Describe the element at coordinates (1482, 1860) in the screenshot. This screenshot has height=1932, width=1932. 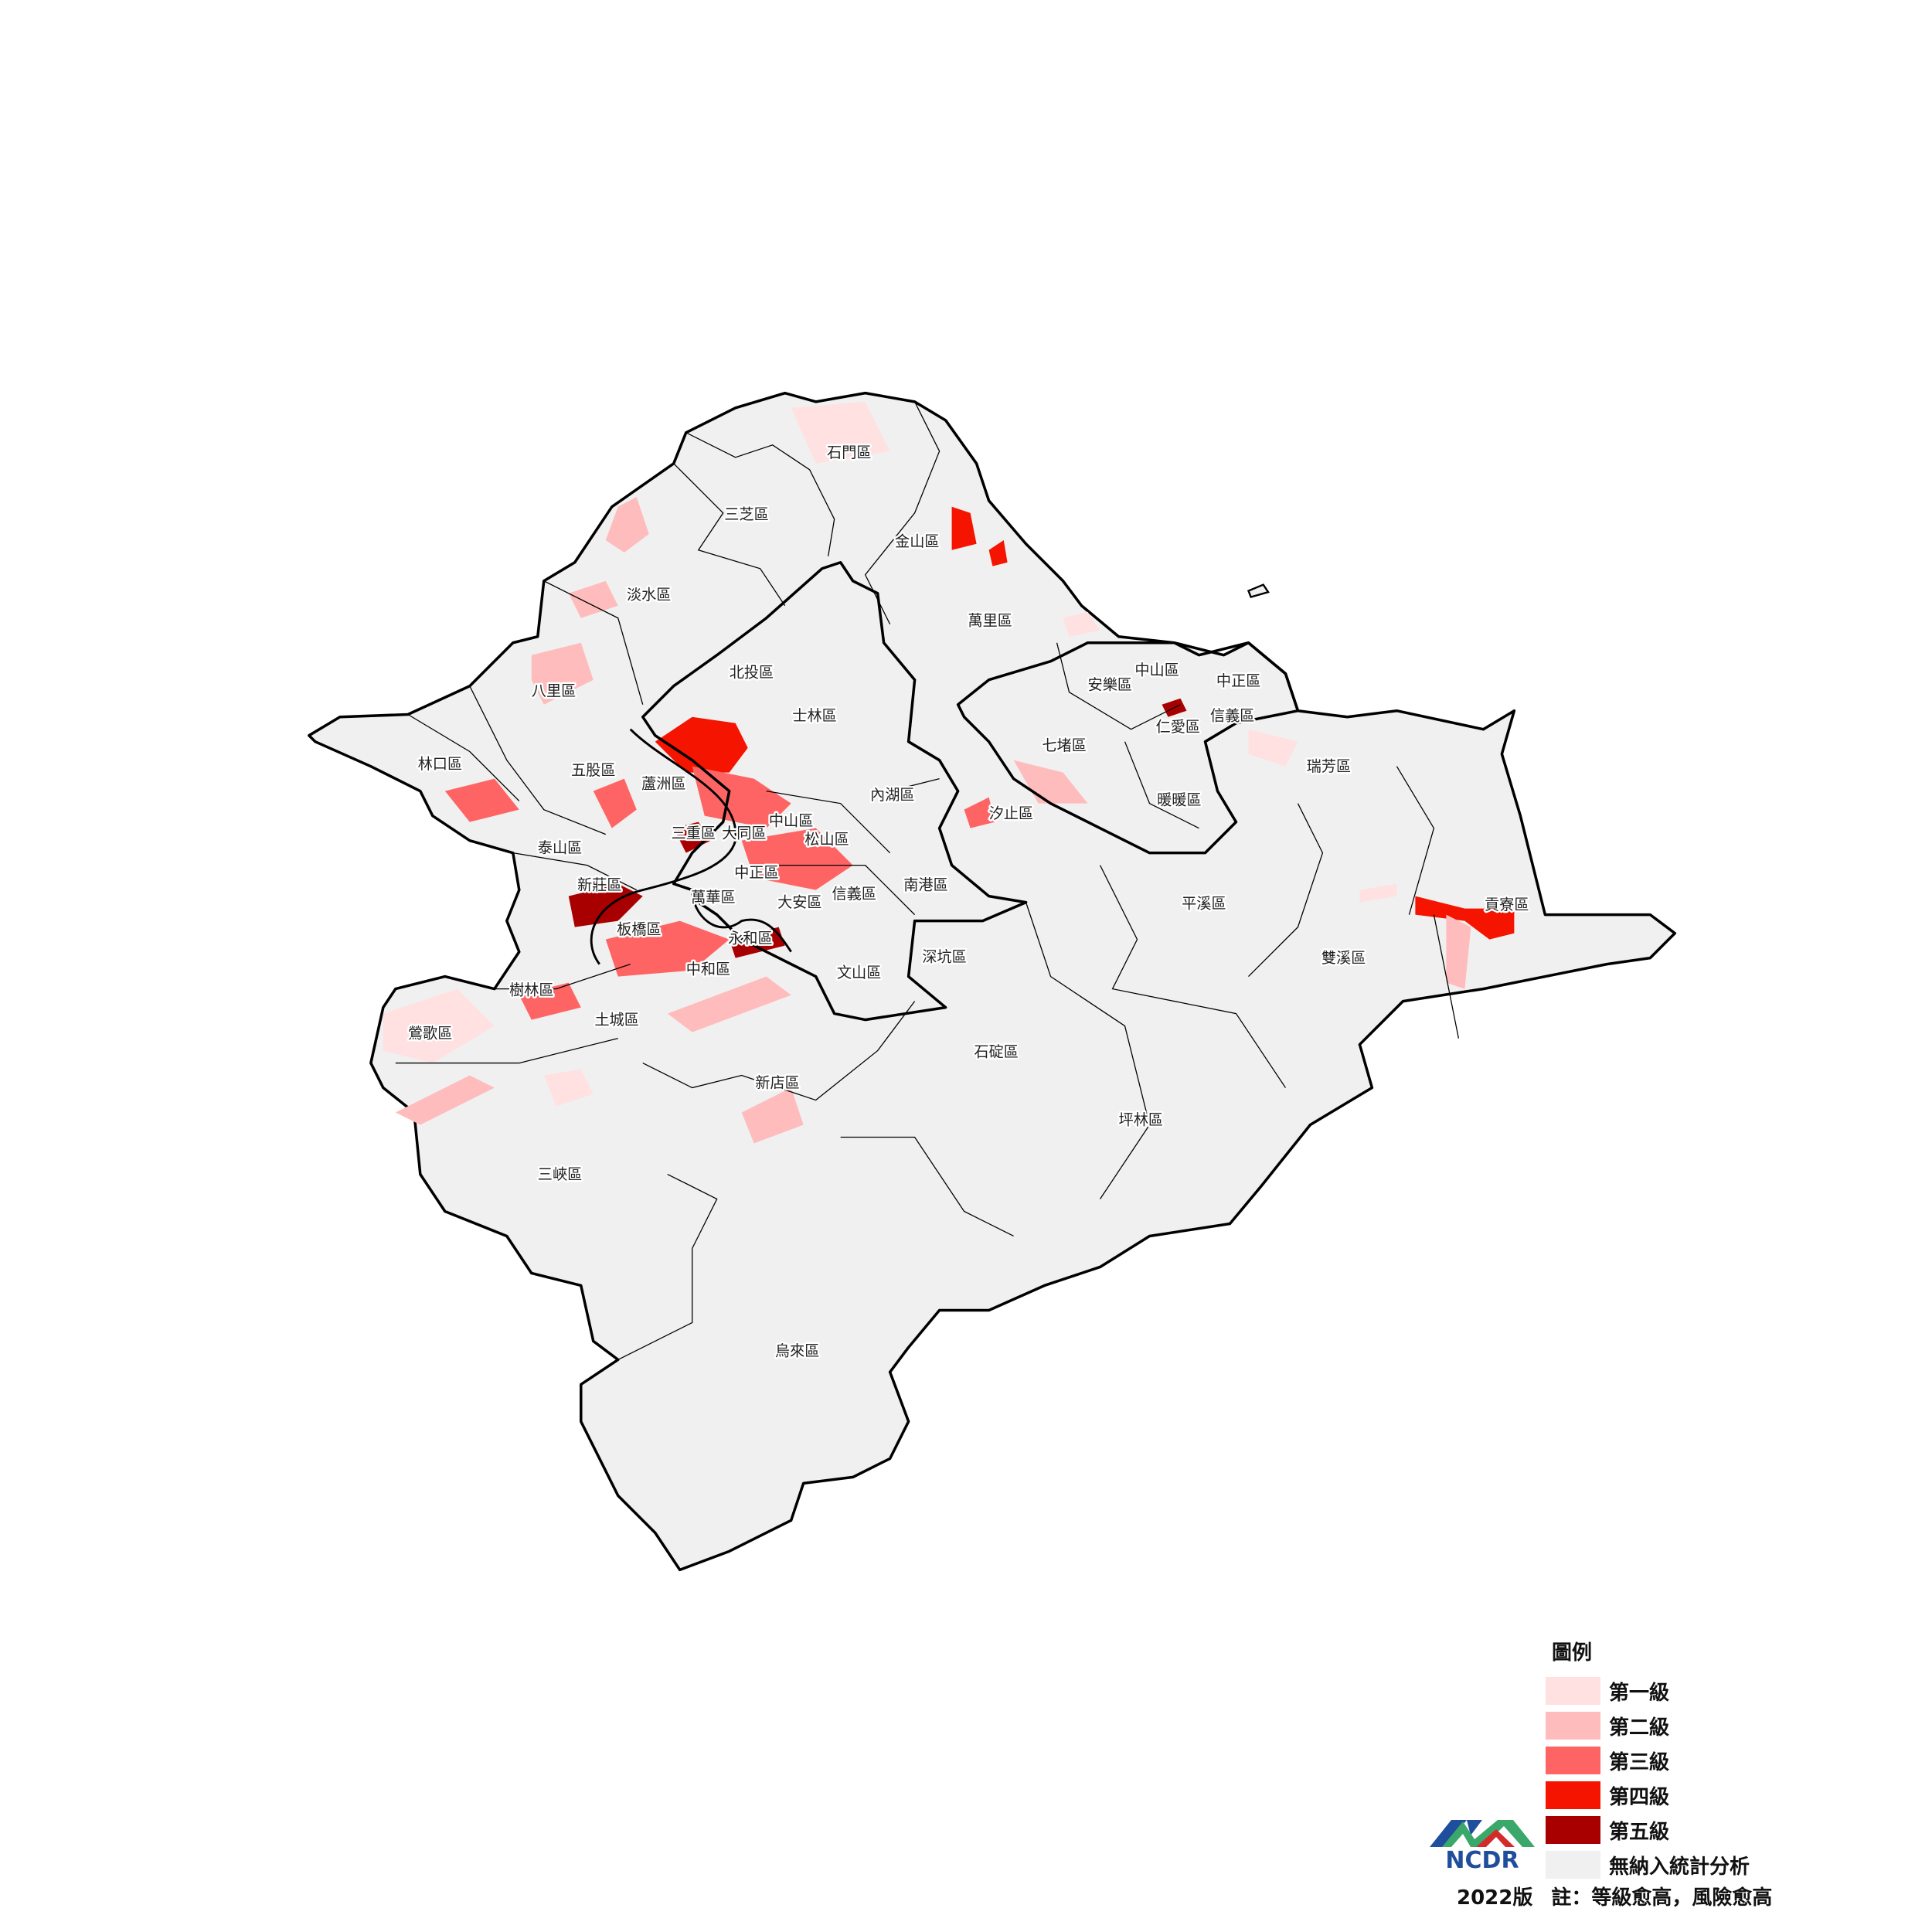
I see `logo-text: NCDR` at that location.